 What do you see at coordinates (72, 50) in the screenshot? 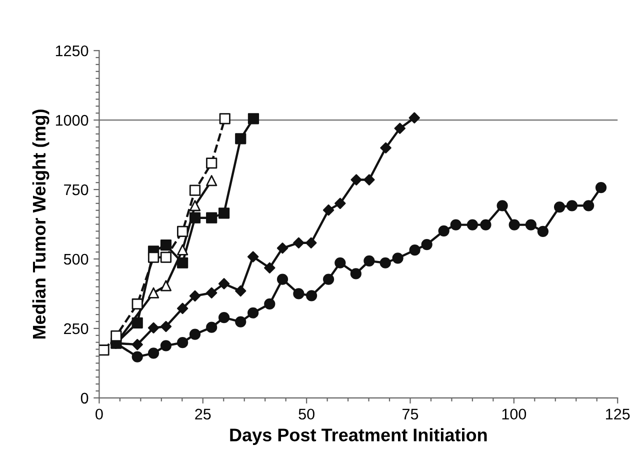
I see `y-tick-label: 1250` at bounding box center [72, 50].